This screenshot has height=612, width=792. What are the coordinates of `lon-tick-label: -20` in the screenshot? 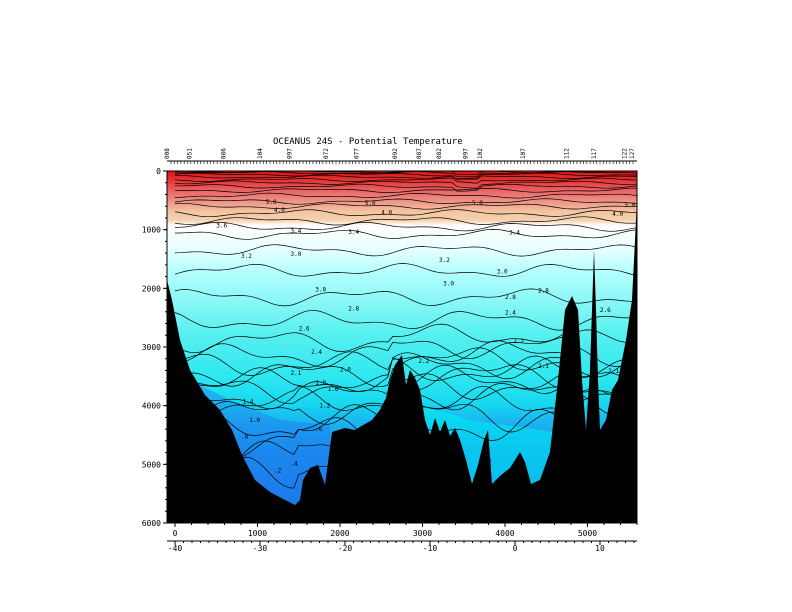 It's located at (345, 548).